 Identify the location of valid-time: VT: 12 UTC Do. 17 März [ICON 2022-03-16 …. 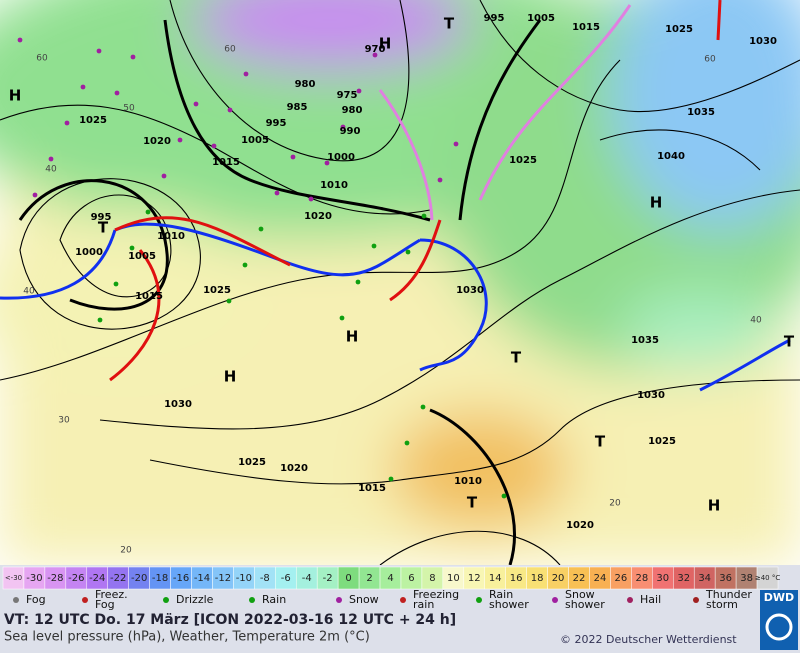
(230, 620).